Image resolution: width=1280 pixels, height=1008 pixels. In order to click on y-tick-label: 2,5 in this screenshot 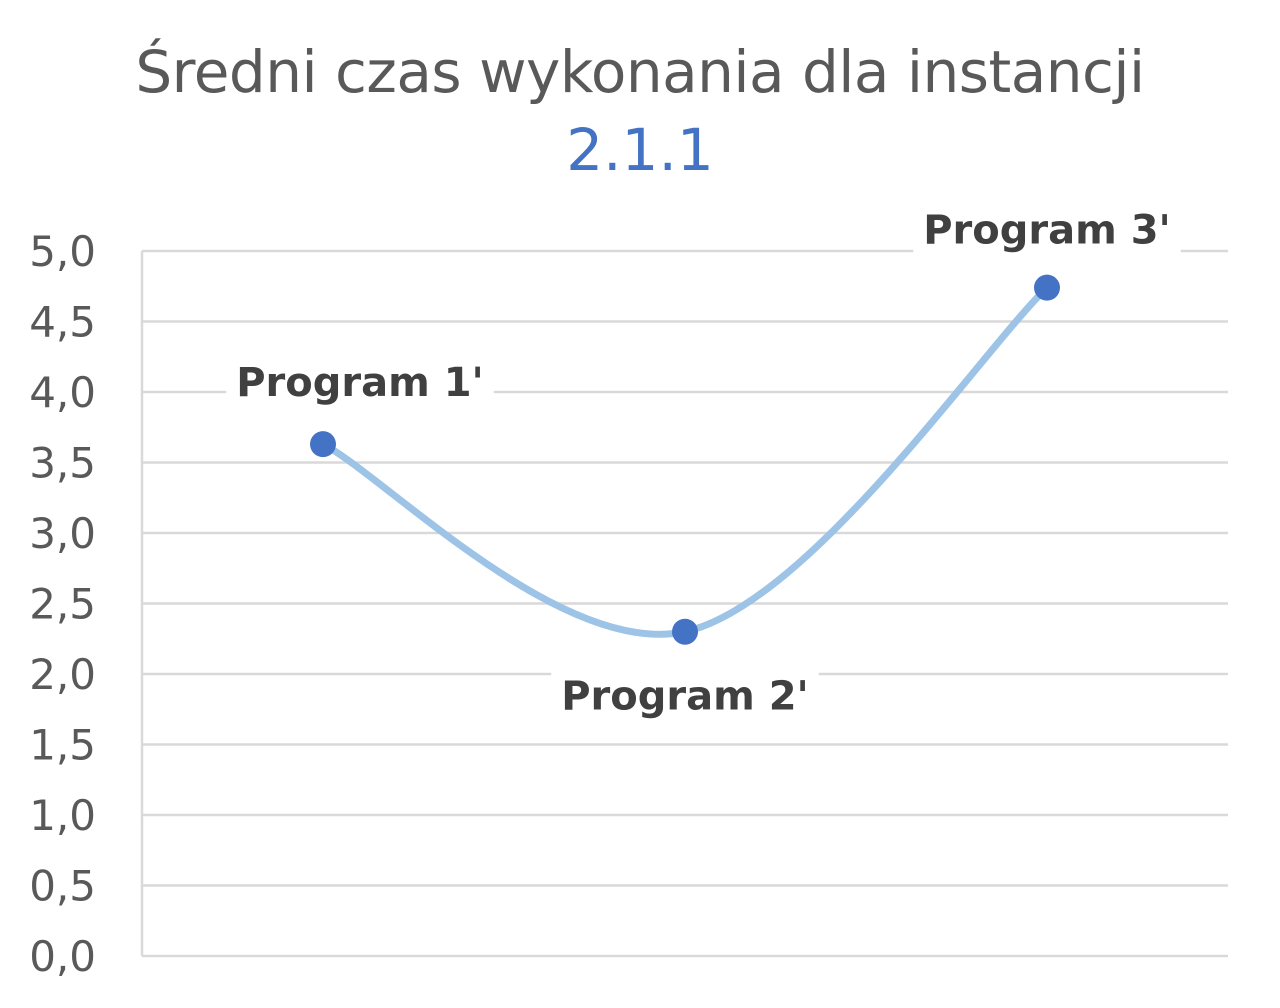, I will do `click(62, 604)`.